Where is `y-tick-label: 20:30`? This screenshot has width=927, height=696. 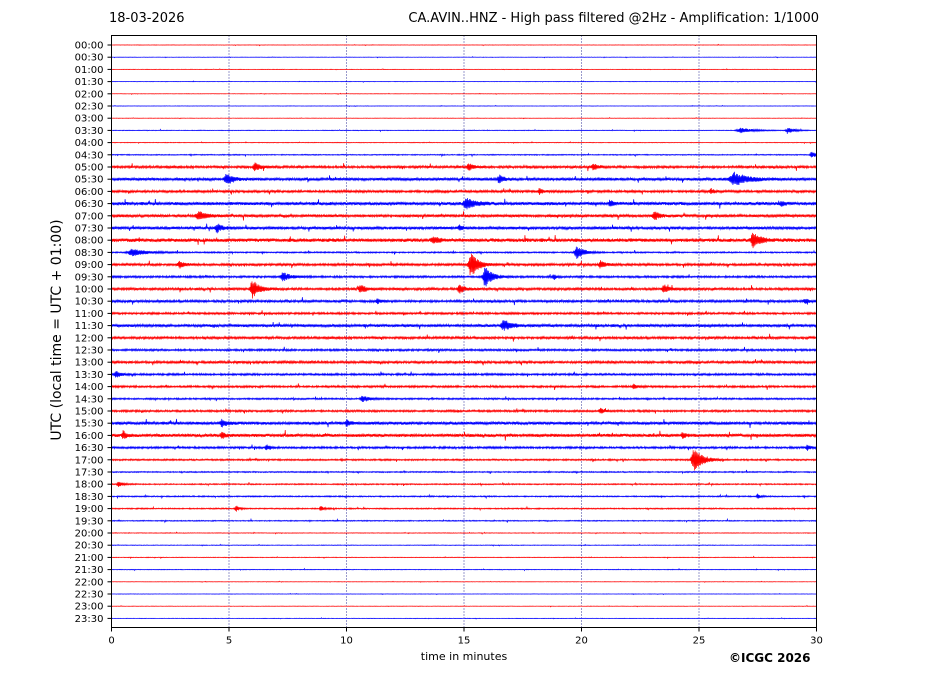
y-tick-label: 20:30 is located at coordinates (89, 546).